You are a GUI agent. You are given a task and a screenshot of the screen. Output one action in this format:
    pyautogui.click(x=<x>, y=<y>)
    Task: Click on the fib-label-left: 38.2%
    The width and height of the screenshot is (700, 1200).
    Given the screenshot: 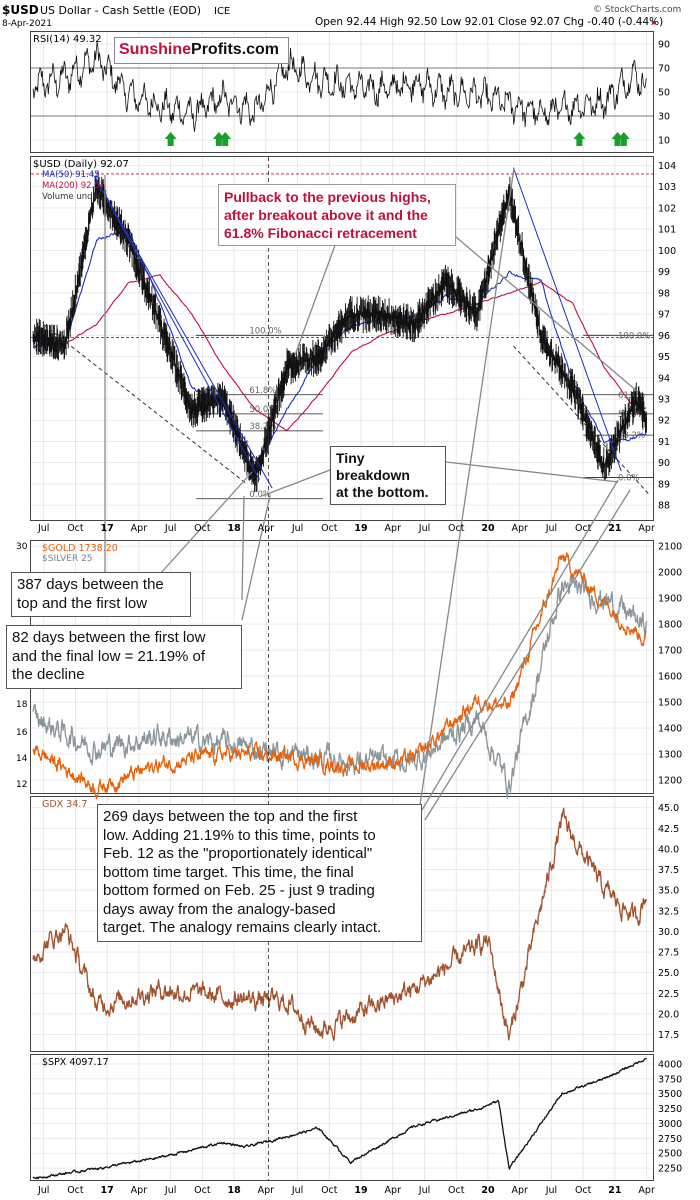 What is the action you would take?
    pyautogui.click(x=262, y=427)
    